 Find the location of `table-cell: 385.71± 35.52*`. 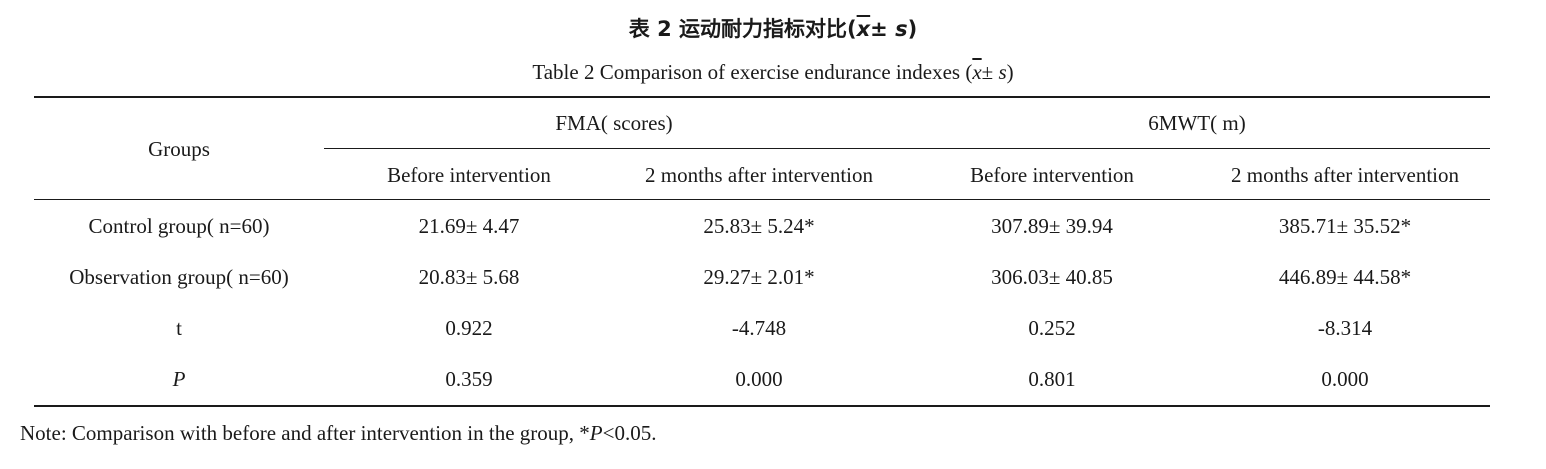

table-cell: 385.71± 35.52* is located at coordinates (1345, 226).